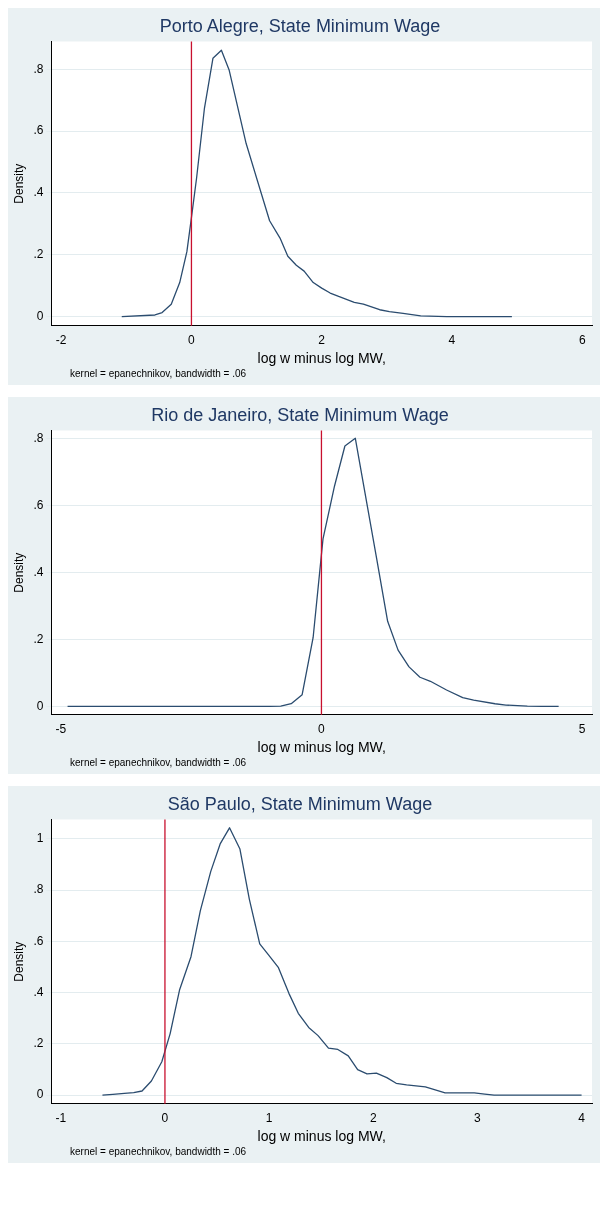 The width and height of the screenshot is (609, 1217). What do you see at coordinates (61, 729) in the screenshot?
I see `x-tick-label: -5` at bounding box center [61, 729].